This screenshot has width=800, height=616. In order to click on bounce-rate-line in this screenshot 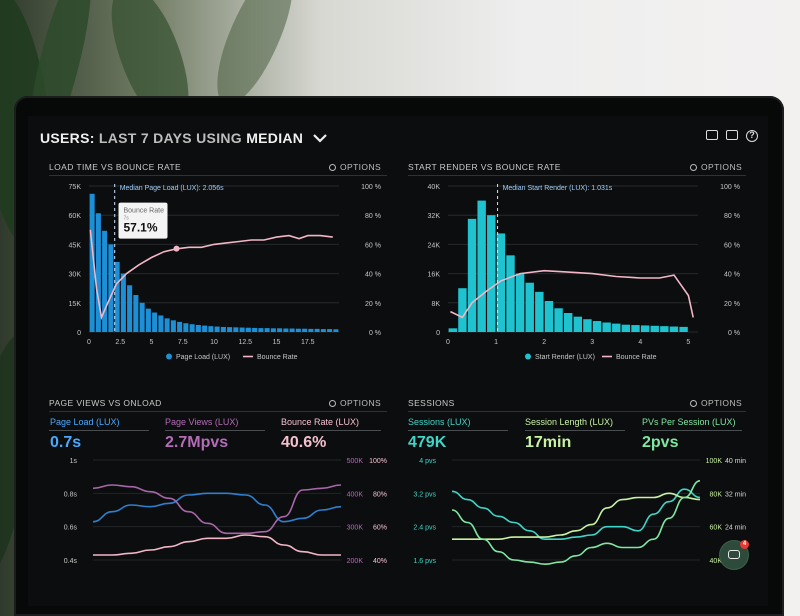, I will do `click(211, 275)`.